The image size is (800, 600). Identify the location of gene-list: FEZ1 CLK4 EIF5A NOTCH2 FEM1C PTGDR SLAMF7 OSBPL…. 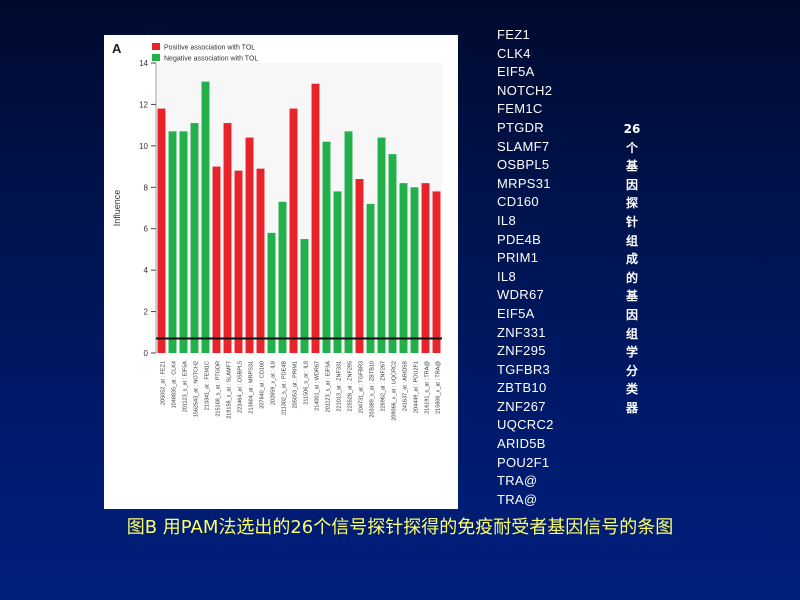
(525, 267).